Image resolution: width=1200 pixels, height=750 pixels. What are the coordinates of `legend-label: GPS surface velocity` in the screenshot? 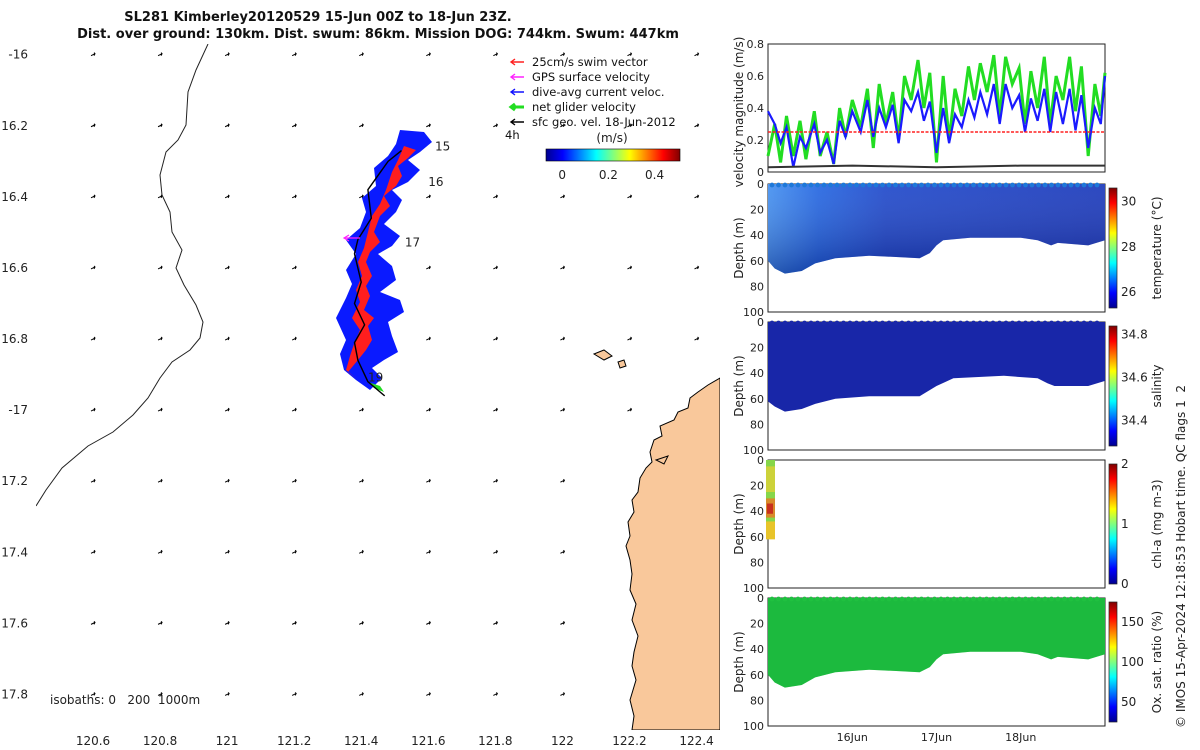 It's located at (591, 77).